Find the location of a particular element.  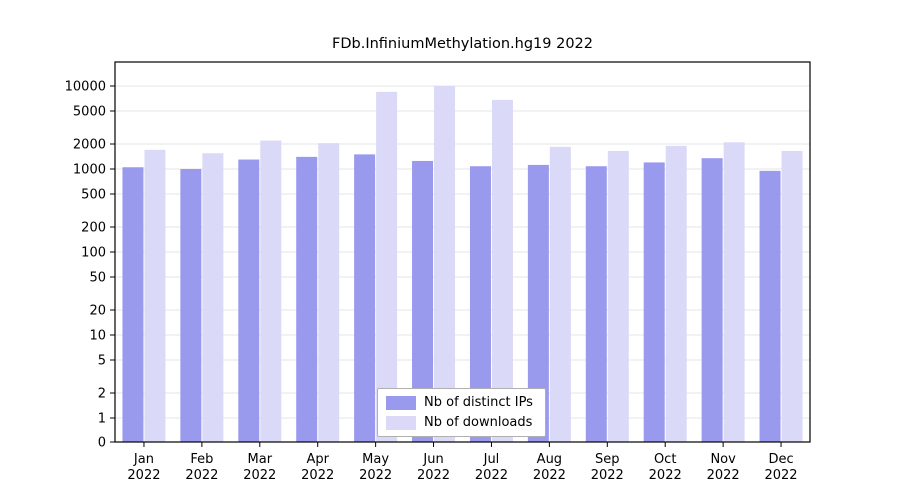

bar-distinct-ips-mar is located at coordinates (249, 300).